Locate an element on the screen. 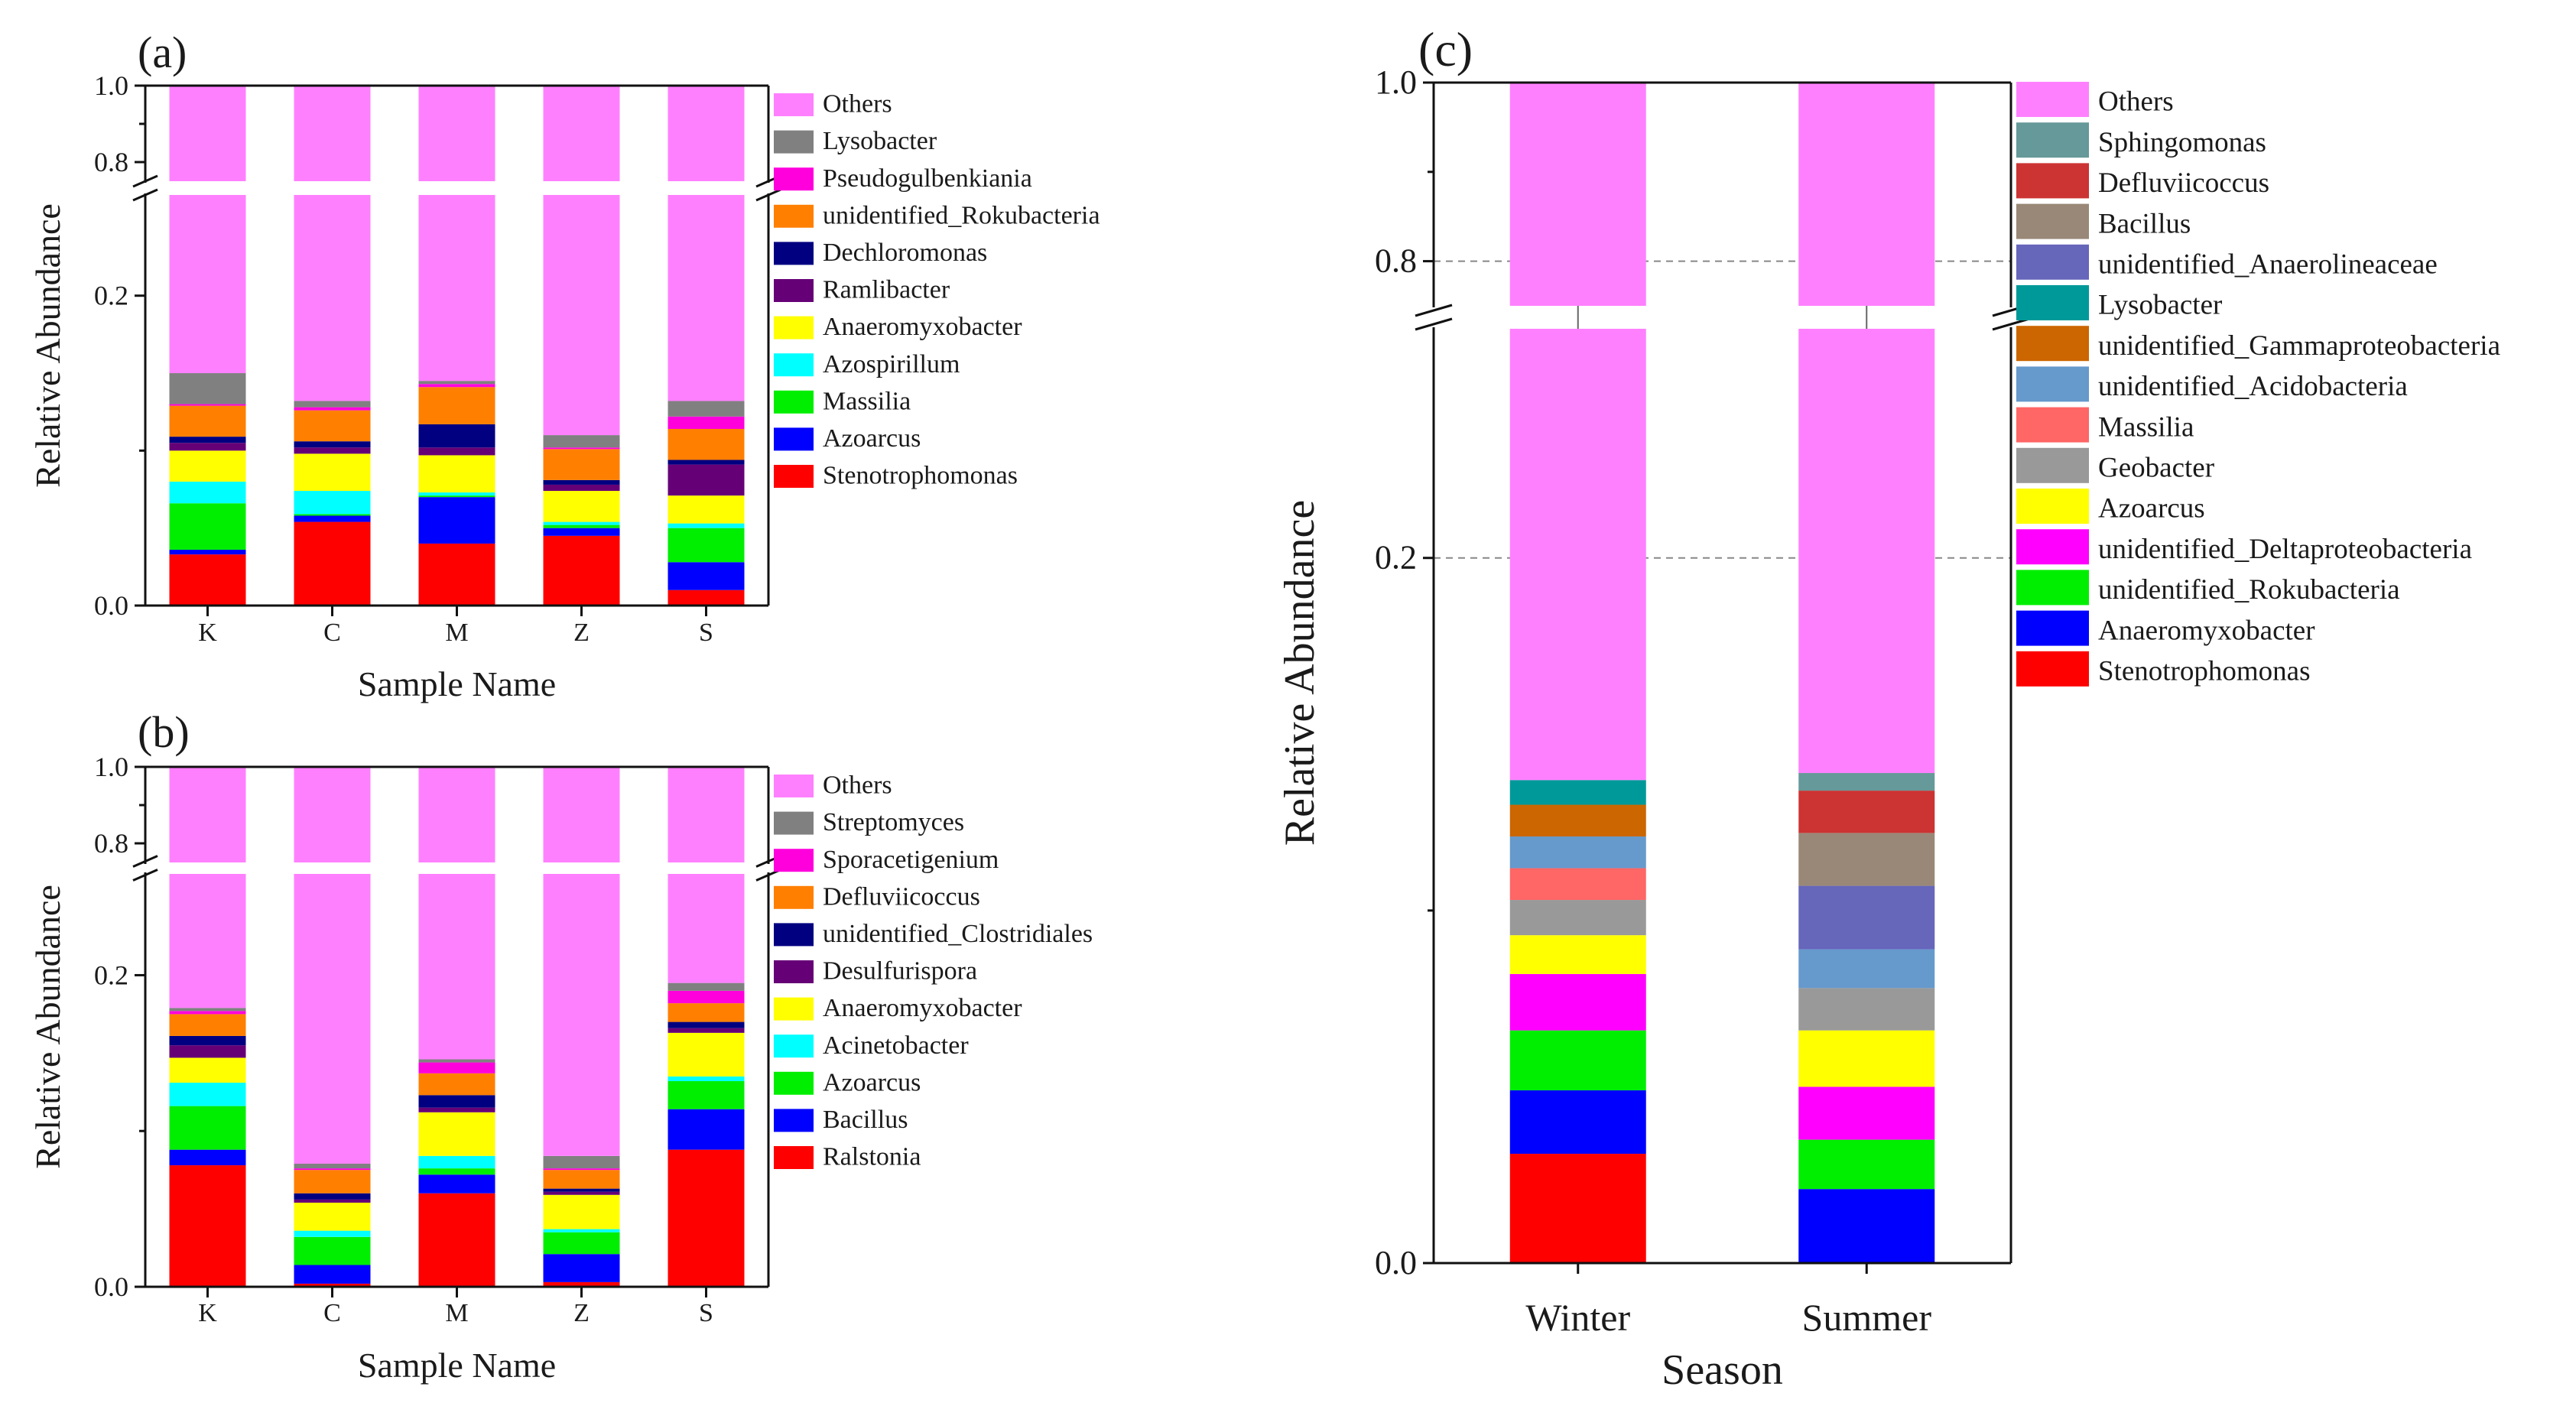  legend-label: Acinetobacter is located at coordinates (896, 1045).